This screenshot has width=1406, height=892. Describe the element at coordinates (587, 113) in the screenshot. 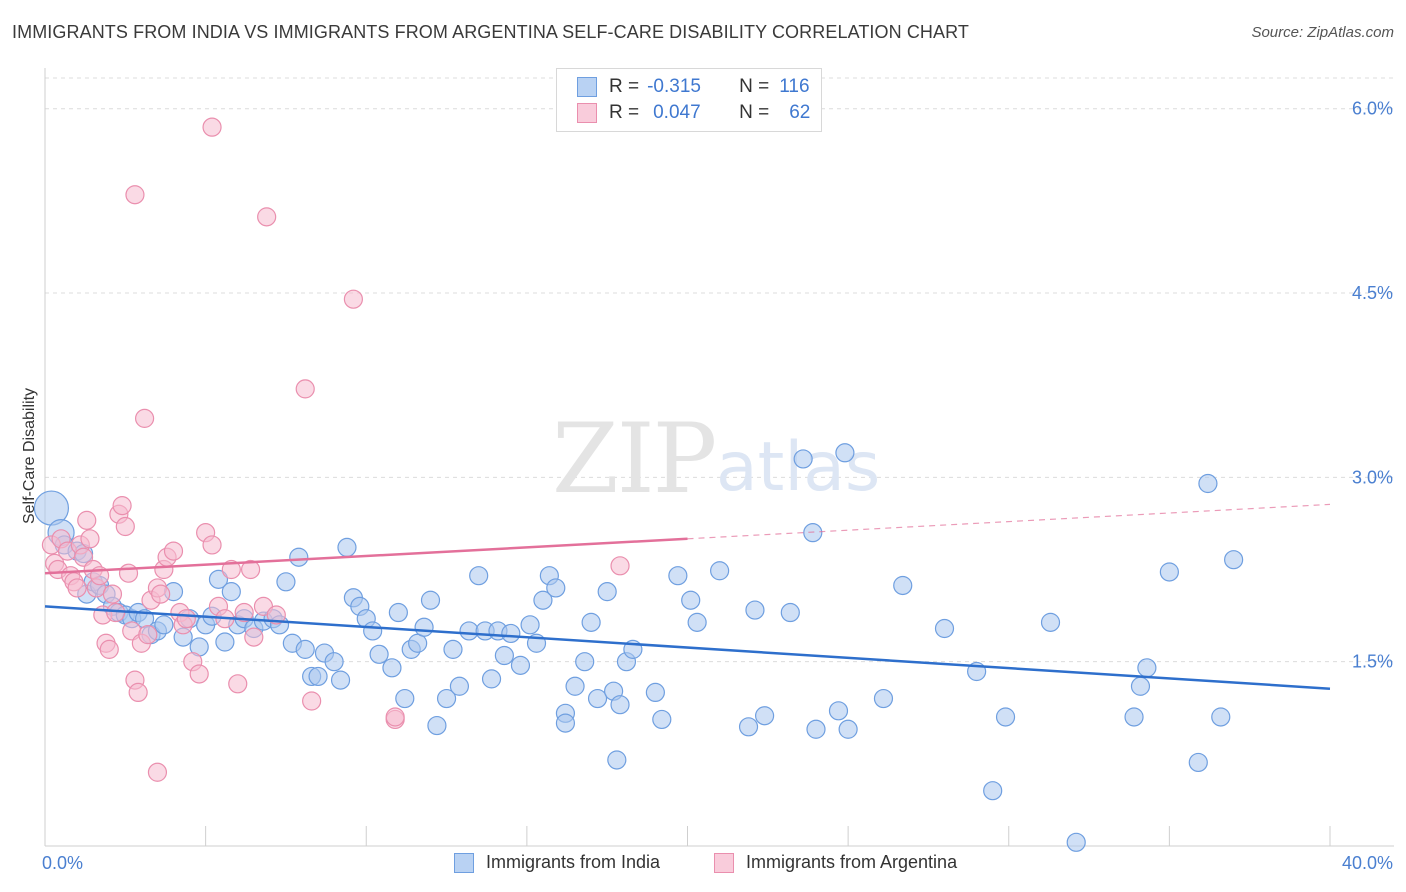

I see `argentina-swatch` at that location.